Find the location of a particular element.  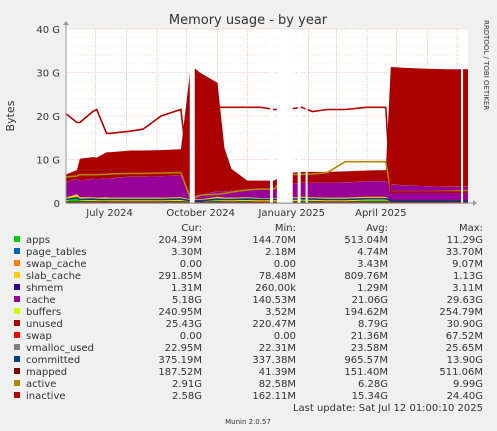

y-tick-label: 0 is located at coordinates (57, 204).